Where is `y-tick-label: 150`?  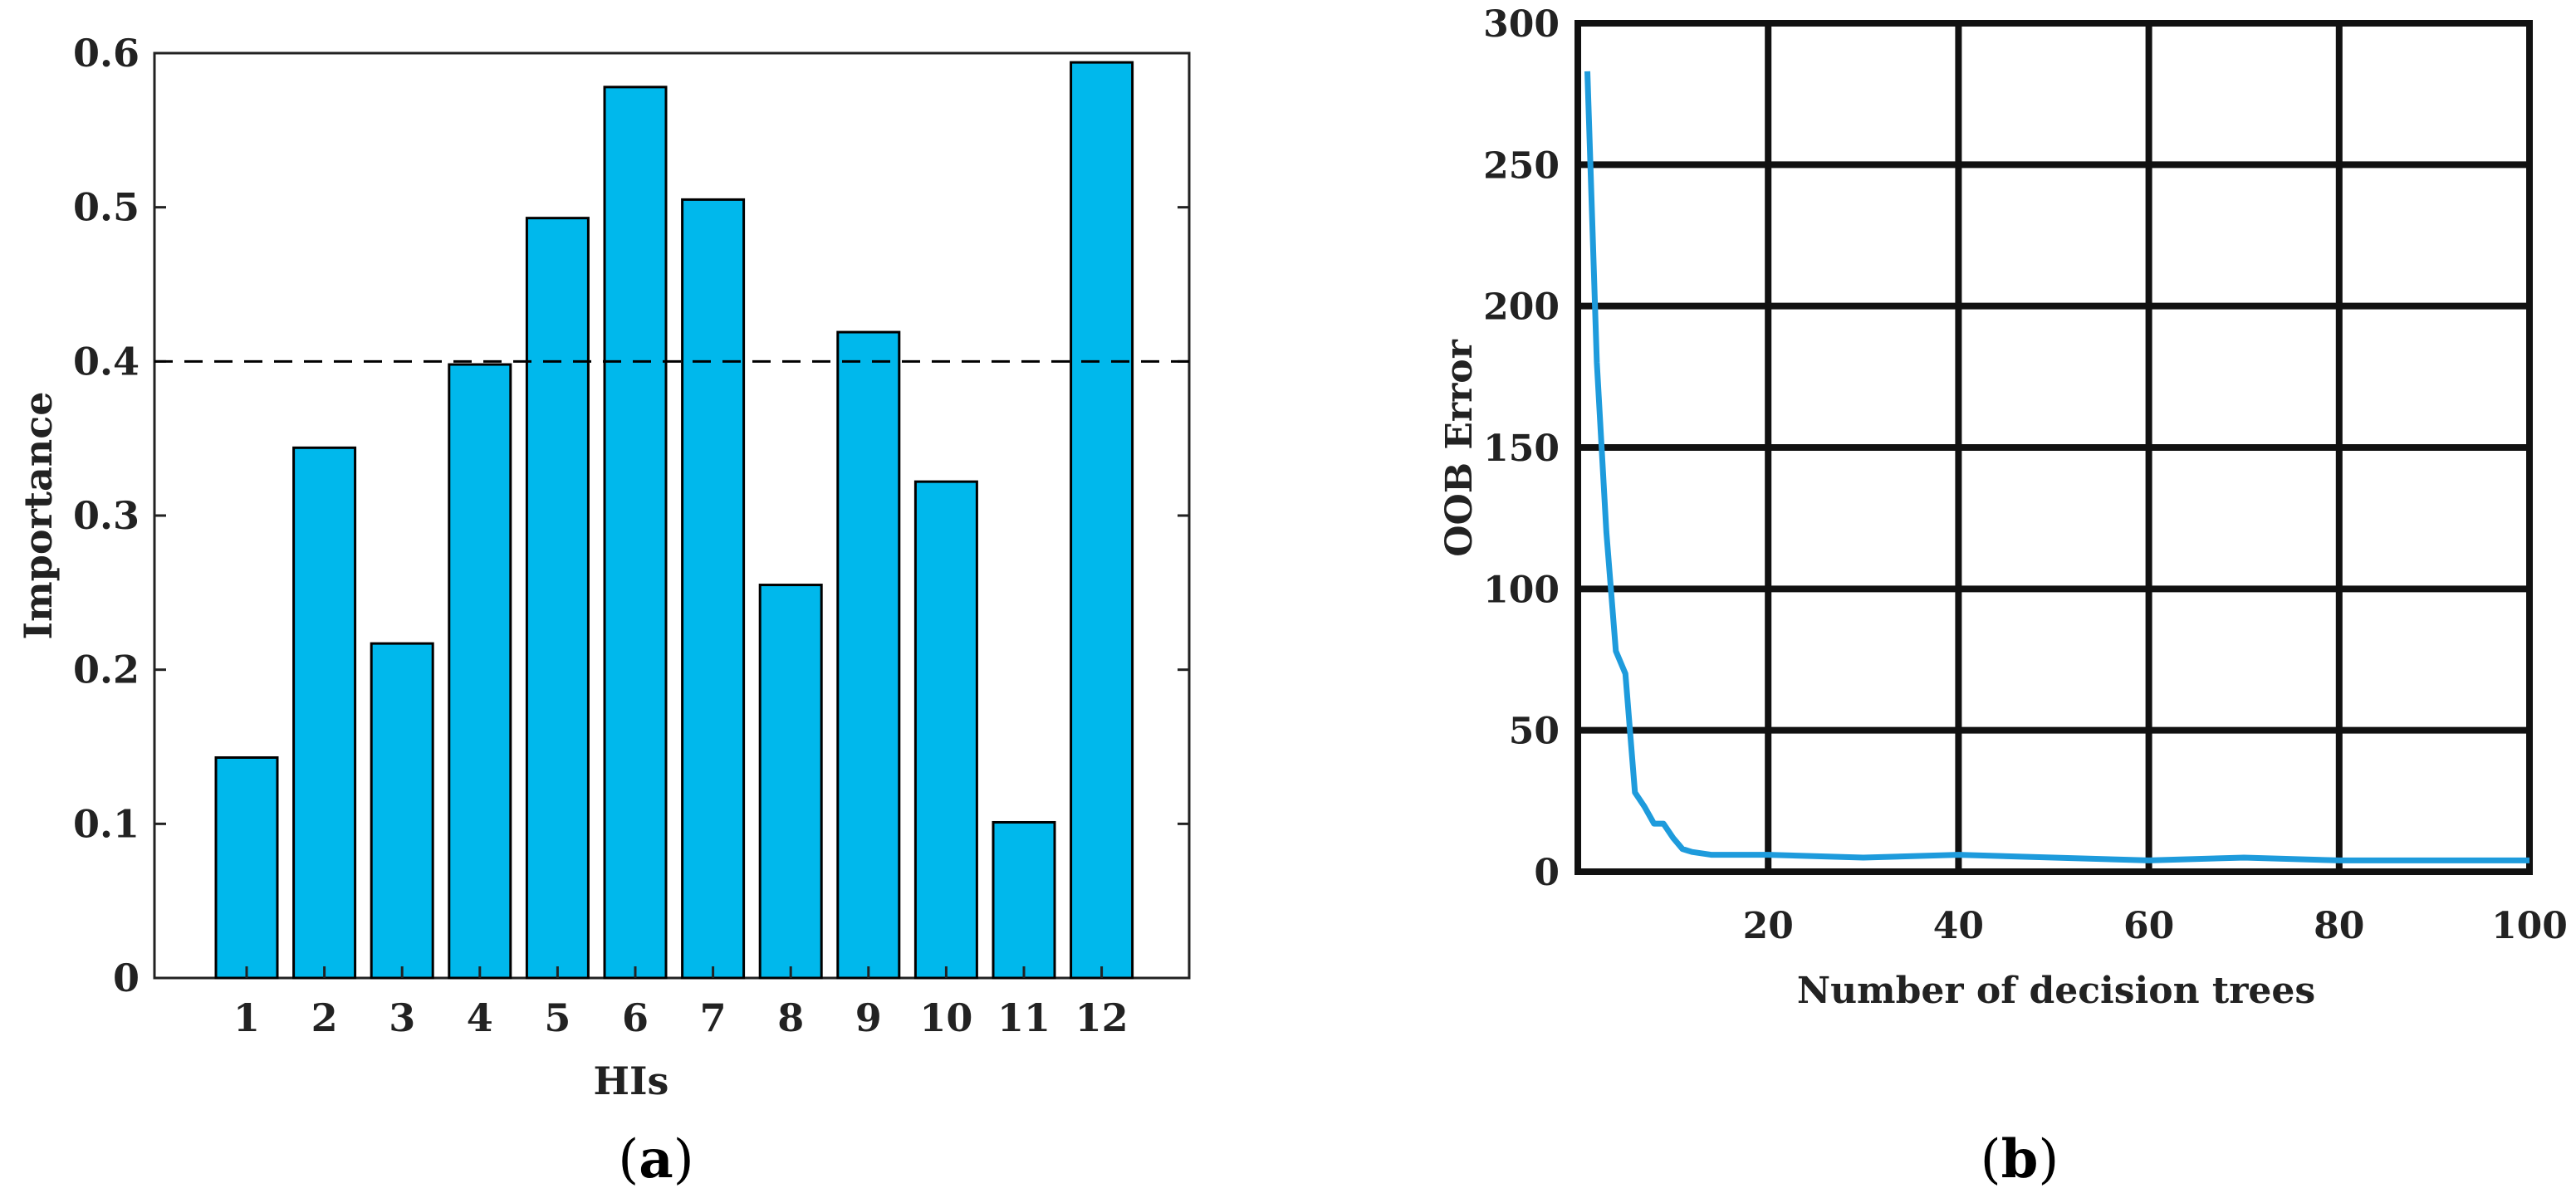 y-tick-label: 150 is located at coordinates (1522, 449).